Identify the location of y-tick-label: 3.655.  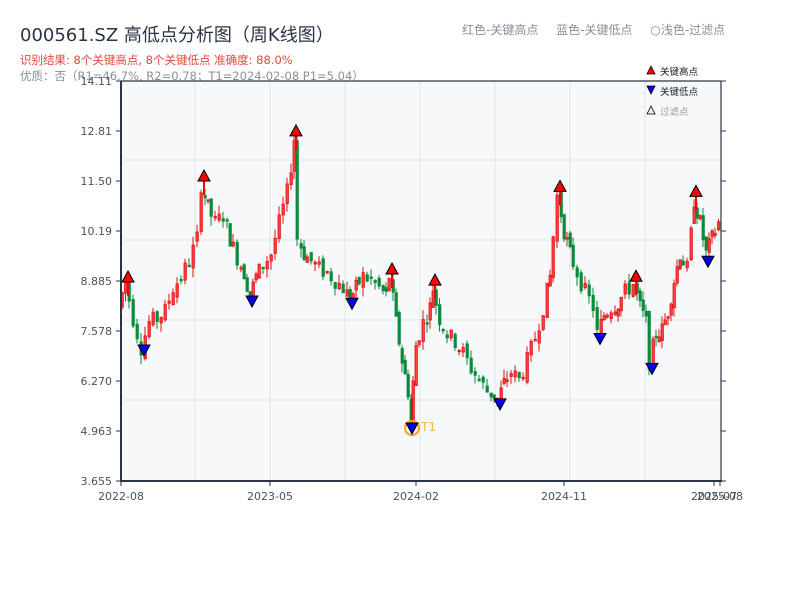
(97, 481).